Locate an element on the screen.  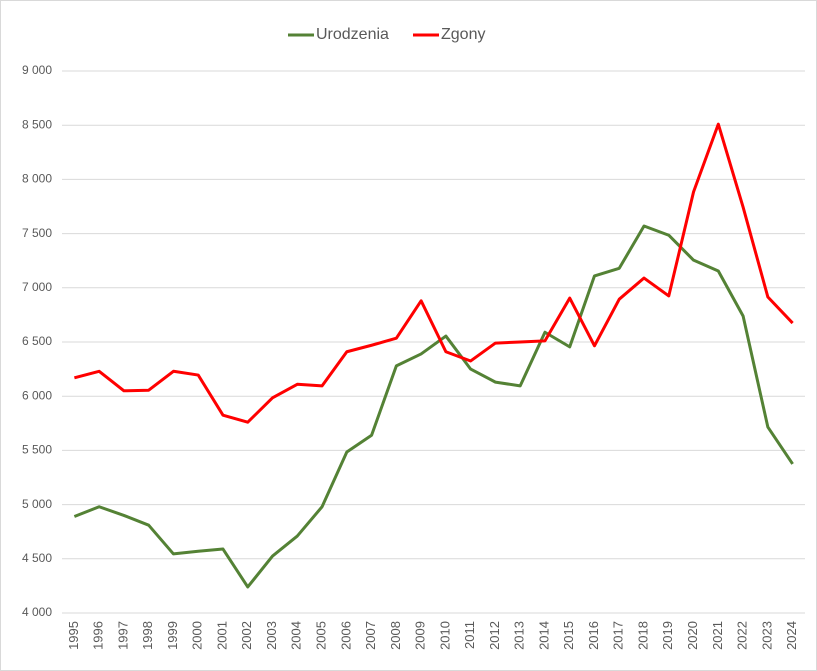
x-tick-label: 2022 is located at coordinates (742, 635).